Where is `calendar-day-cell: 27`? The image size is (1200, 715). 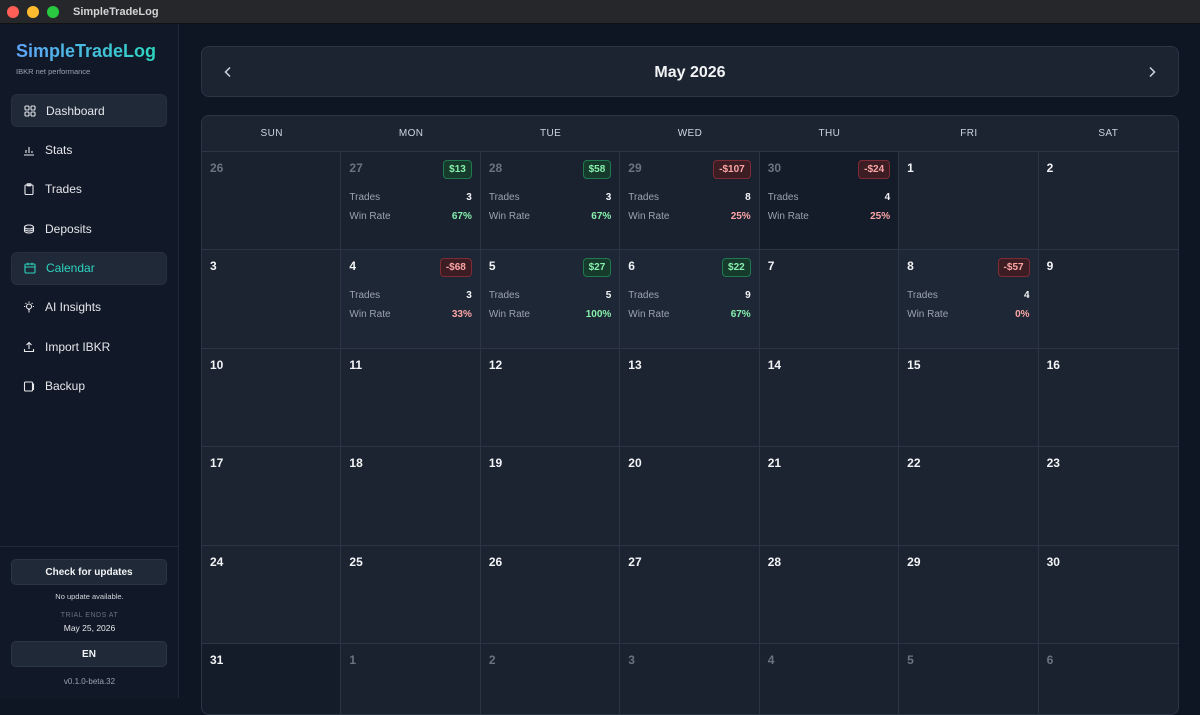
calendar-day-cell: 27 is located at coordinates (690, 594).